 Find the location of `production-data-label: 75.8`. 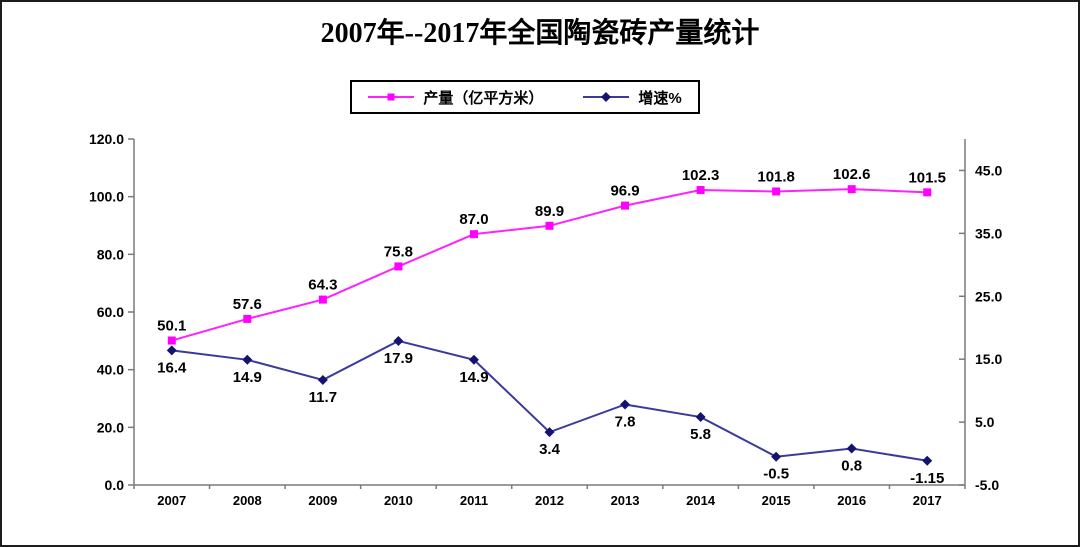

production-data-label: 75.8 is located at coordinates (398, 251).